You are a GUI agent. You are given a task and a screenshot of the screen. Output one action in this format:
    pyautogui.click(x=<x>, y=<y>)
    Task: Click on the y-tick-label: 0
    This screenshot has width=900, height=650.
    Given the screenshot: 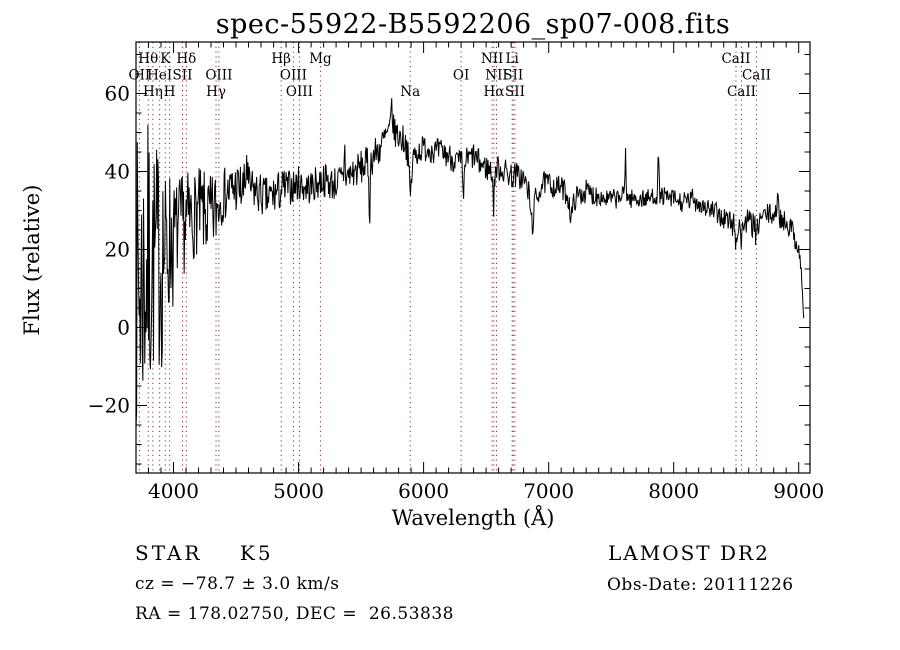 What is the action you would take?
    pyautogui.click(x=123, y=328)
    